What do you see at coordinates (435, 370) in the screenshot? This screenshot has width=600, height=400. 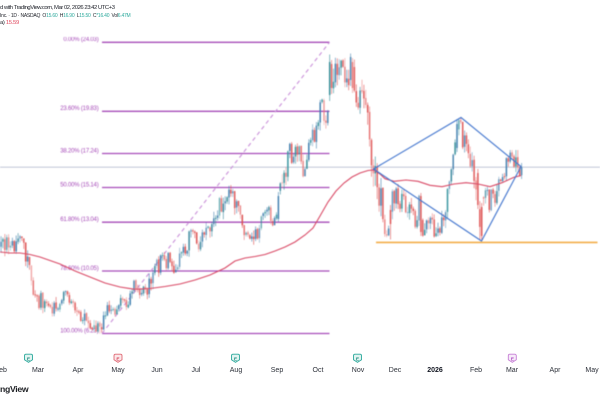 I see `svg-text: 2026` at bounding box center [435, 370].